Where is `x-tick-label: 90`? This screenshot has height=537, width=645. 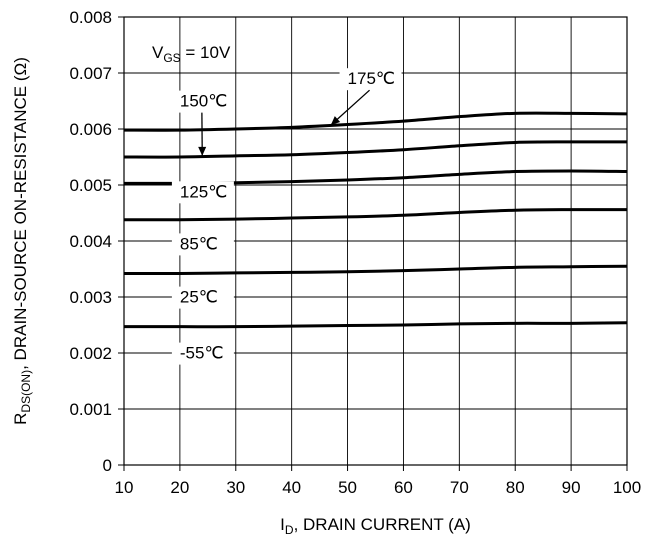
x-tick-label: 90 is located at coordinates (571, 487).